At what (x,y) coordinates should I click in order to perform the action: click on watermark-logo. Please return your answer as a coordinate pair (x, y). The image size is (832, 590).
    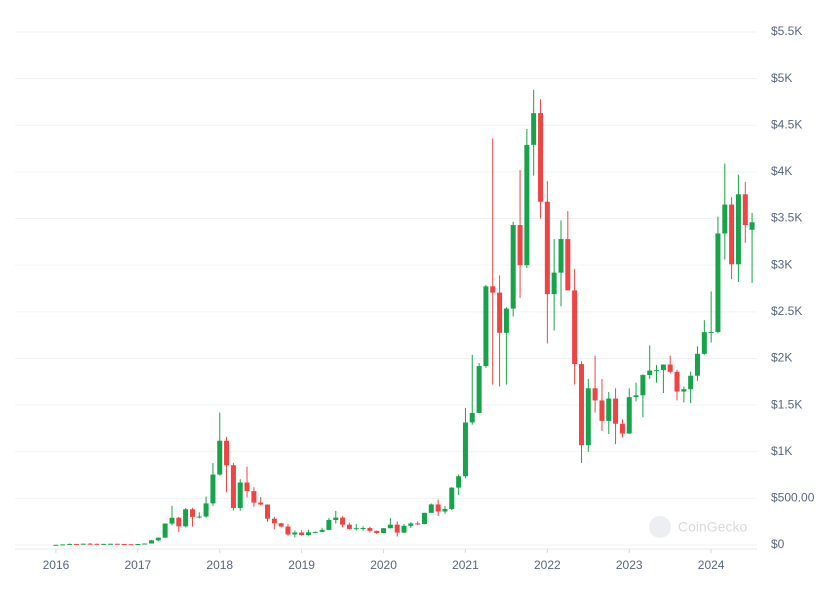
    Looking at the image, I should click on (660, 527).